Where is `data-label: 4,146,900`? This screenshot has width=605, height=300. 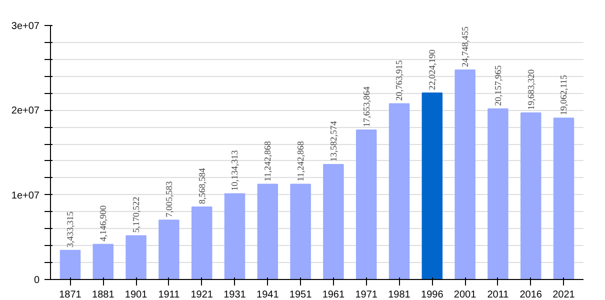 data-label: 4,146,900 is located at coordinates (103, 223).